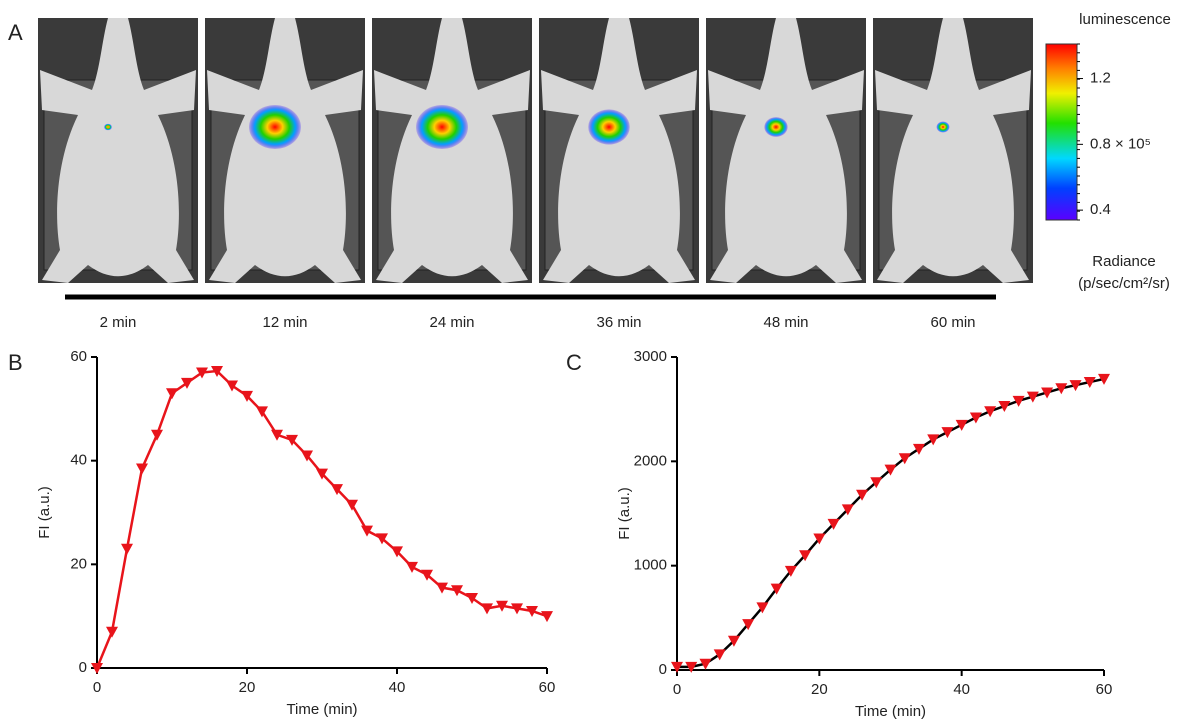 The height and width of the screenshot is (721, 1188). I want to click on colorbar-unit: (p/sec/cm²/sr), so click(1124, 283).